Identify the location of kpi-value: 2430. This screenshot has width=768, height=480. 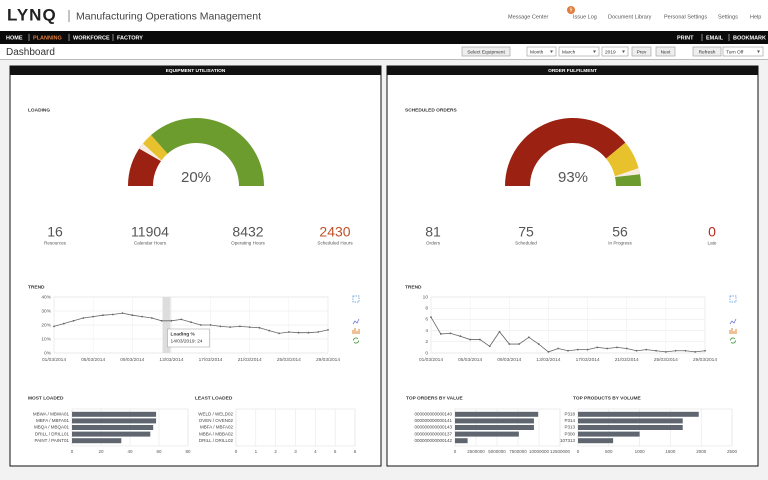
(334, 232).